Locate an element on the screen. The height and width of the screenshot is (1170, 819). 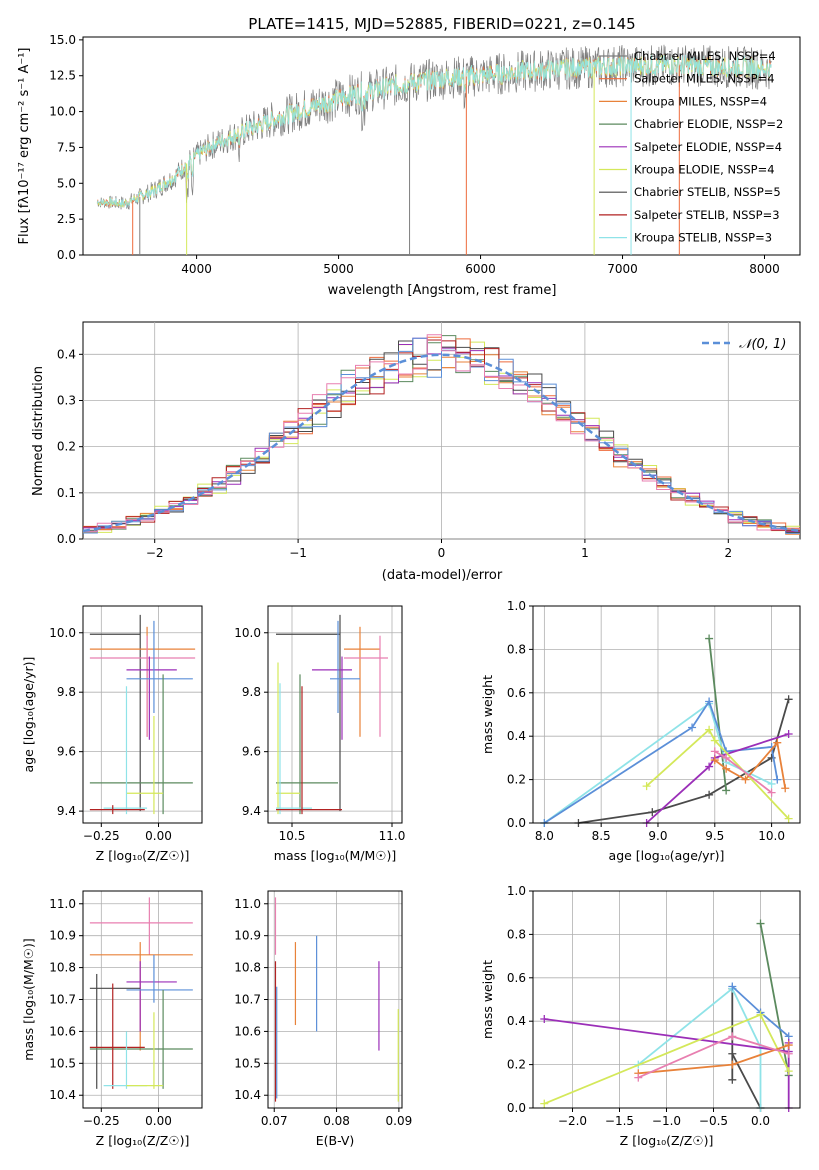
x-tick-label: −1.0 is located at coordinates (666, 1121).